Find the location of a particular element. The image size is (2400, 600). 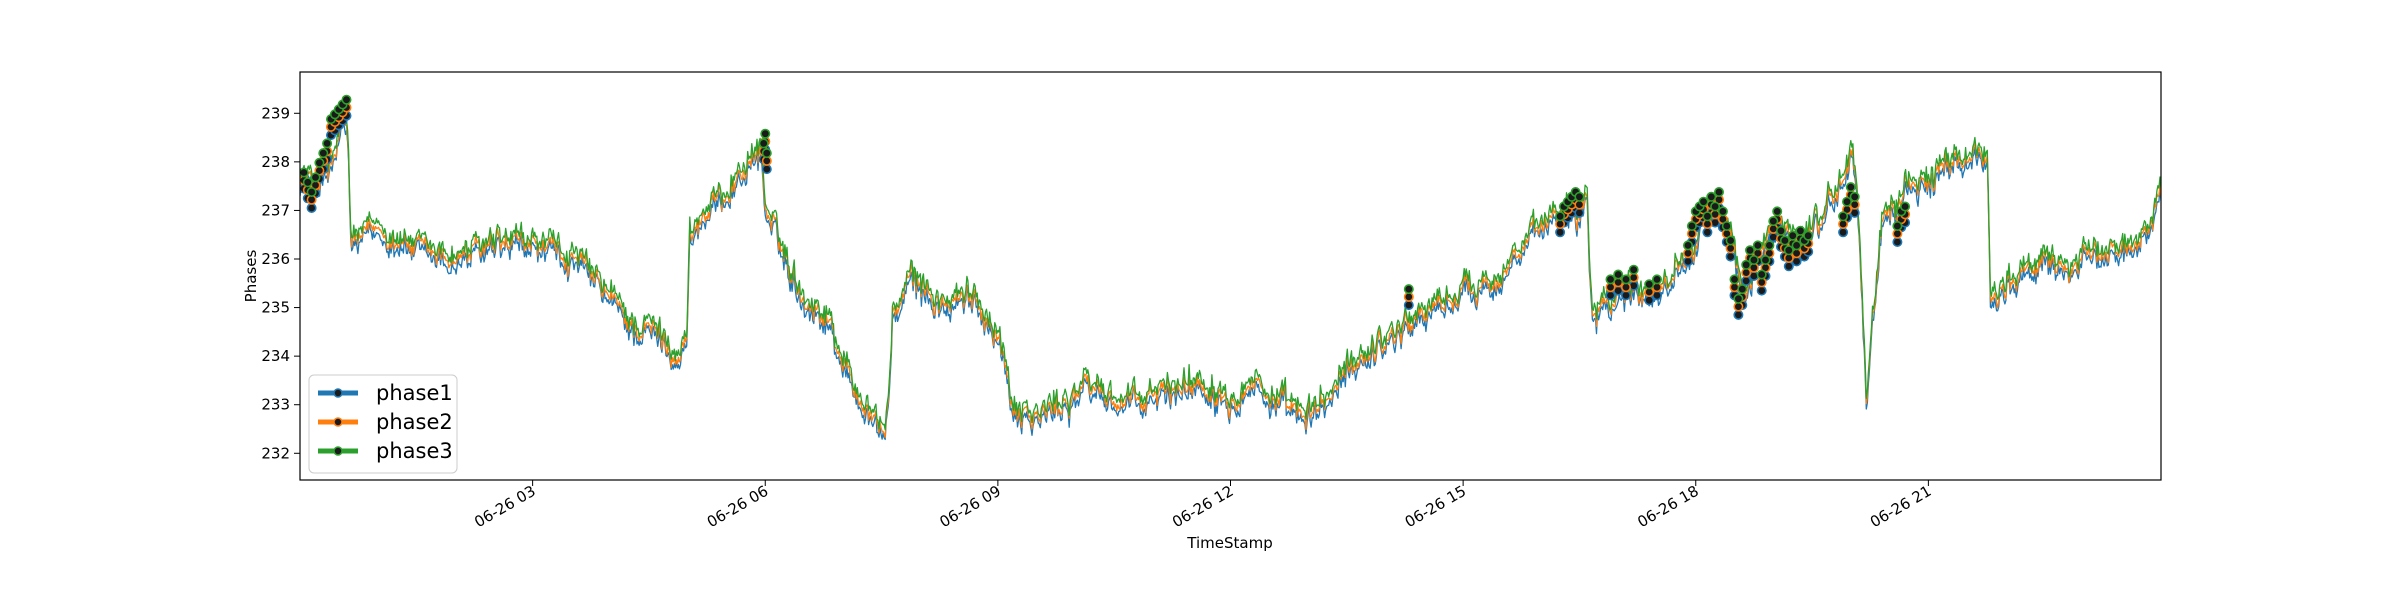

y-tick-label-239: 239 is located at coordinates (275, 113).